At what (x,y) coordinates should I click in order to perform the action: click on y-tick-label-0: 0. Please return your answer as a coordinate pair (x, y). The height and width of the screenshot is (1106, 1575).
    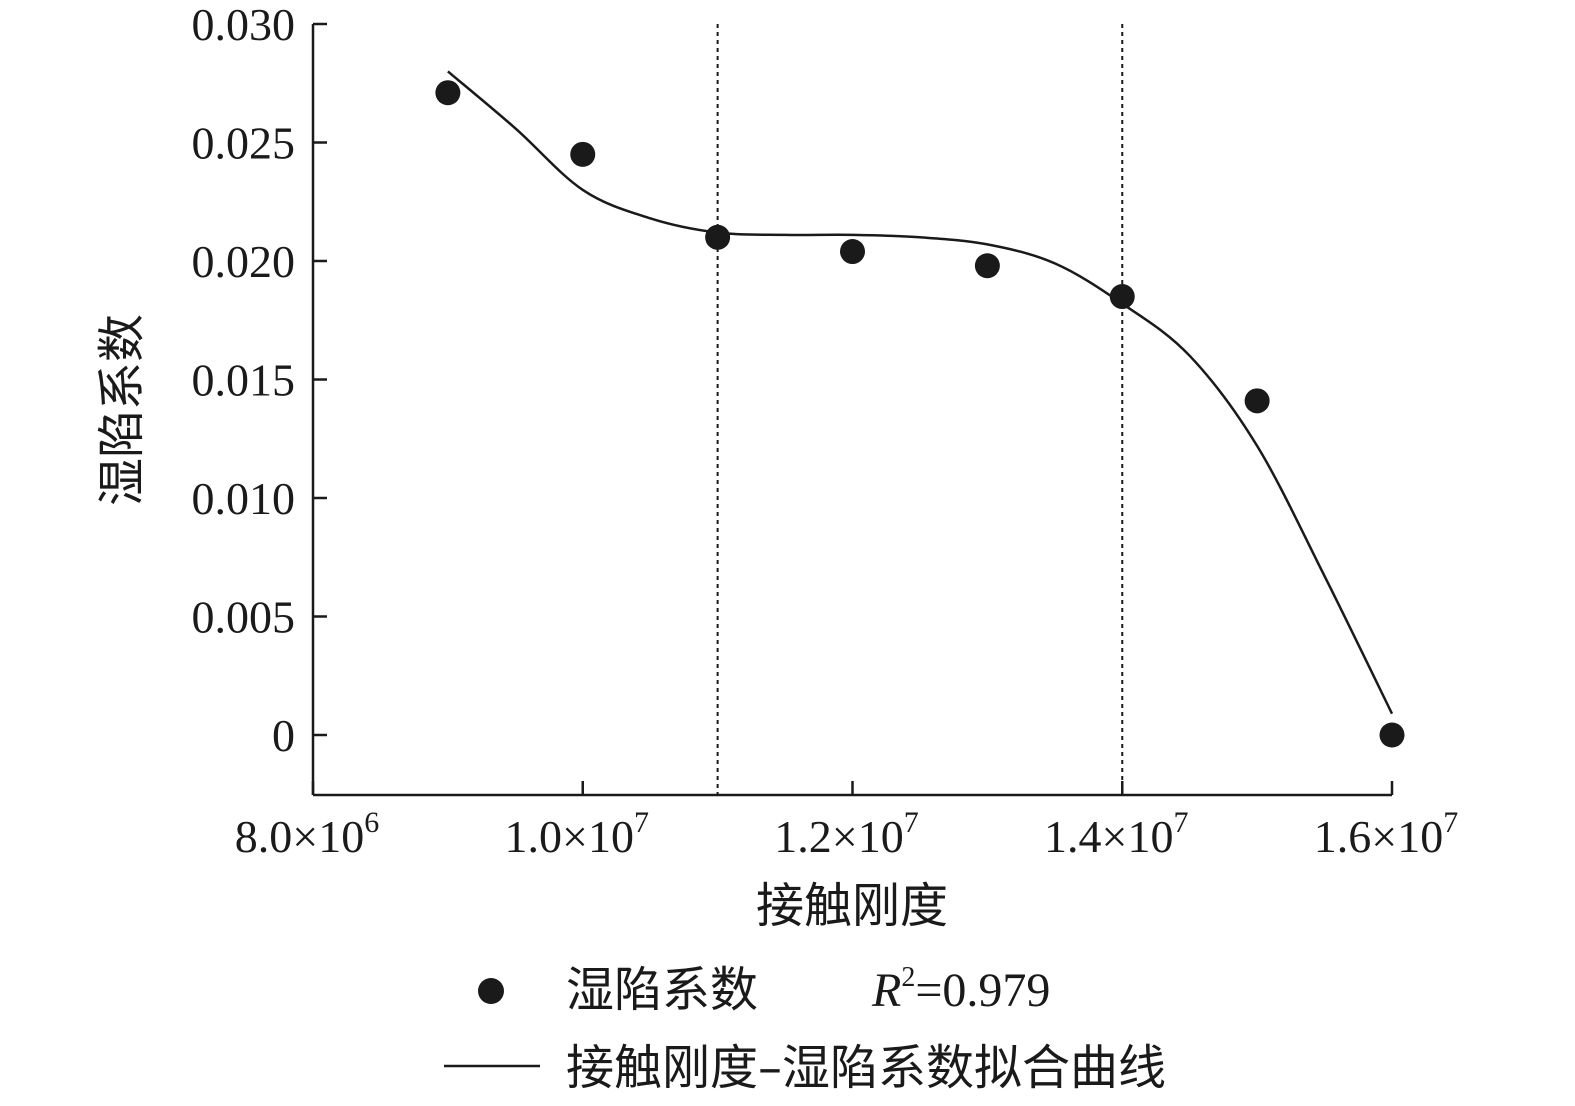
    Looking at the image, I should click on (283, 735).